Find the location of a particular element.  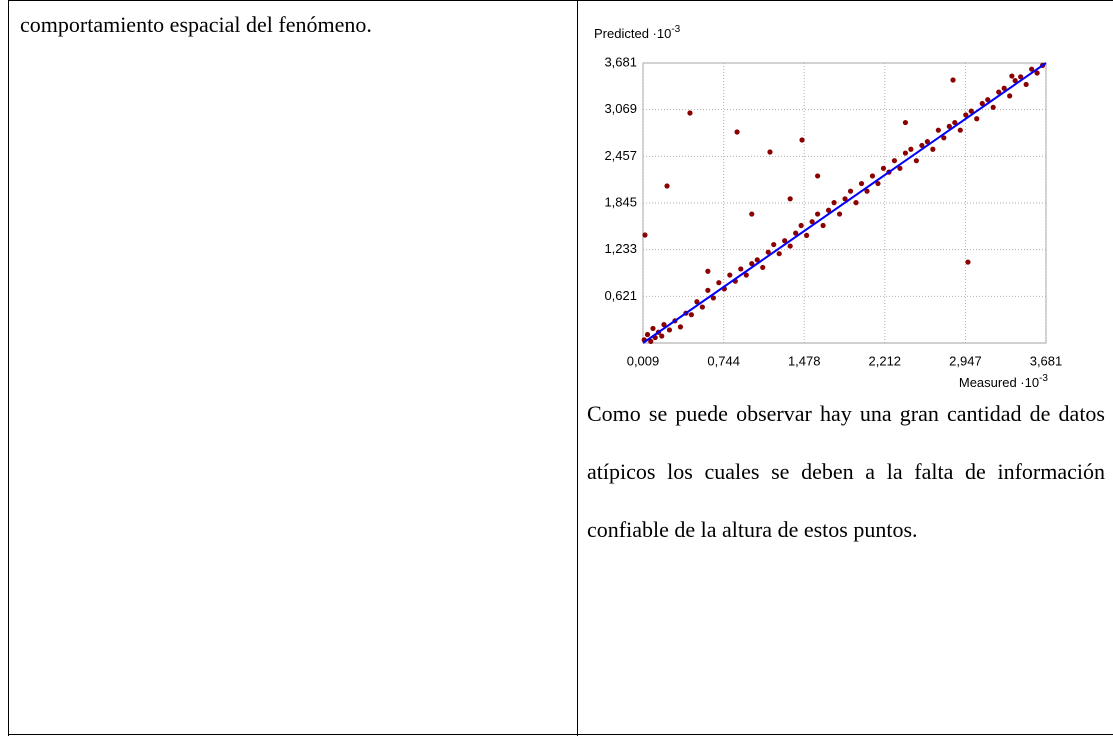

x-axis-label: Measured ·10-3 is located at coordinates (1004, 382).